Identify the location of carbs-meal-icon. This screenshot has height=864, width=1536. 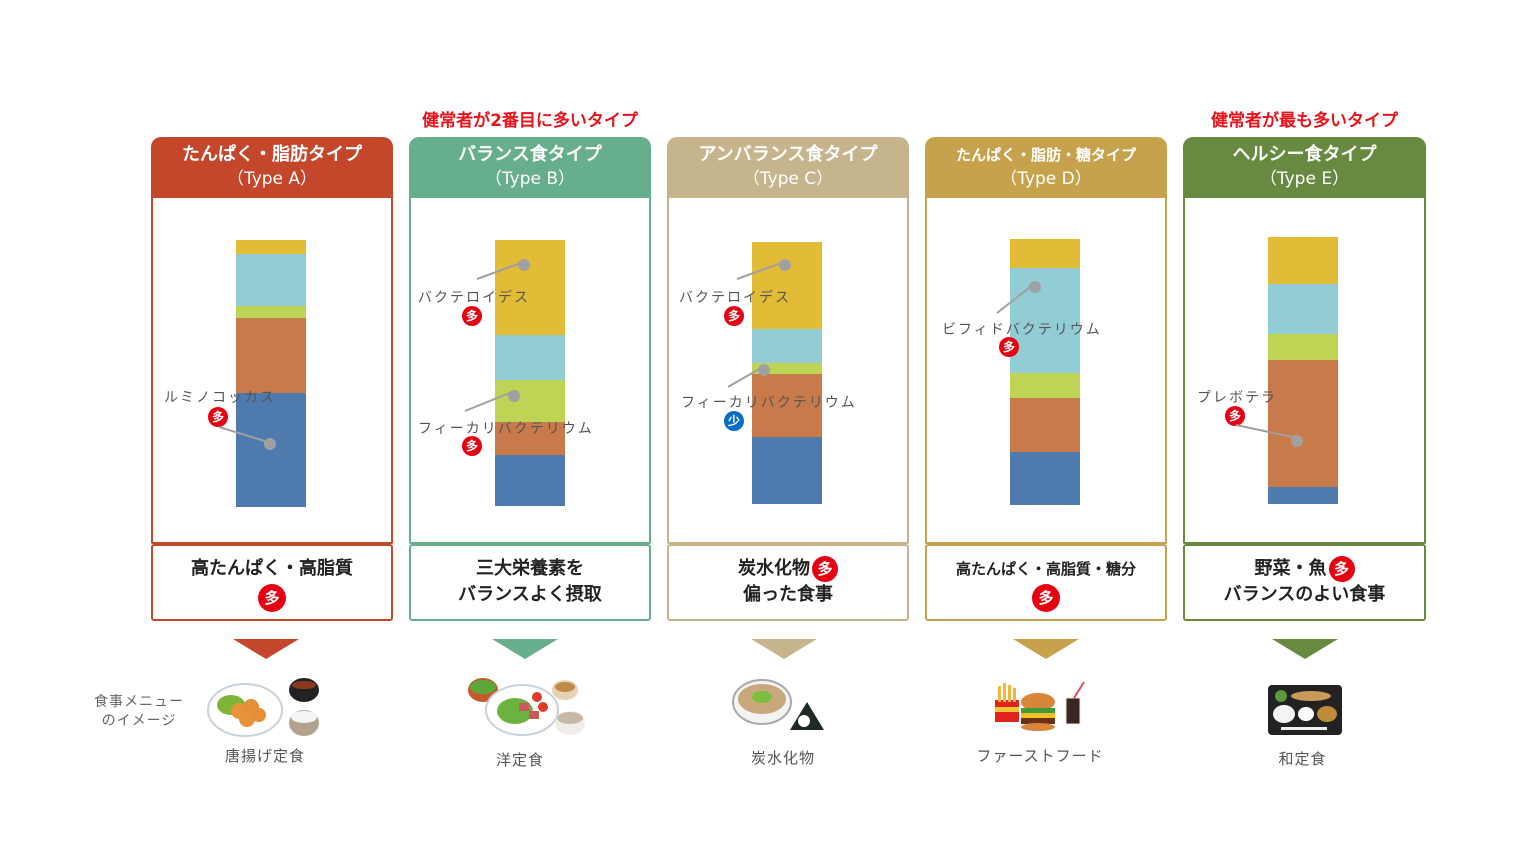
(778, 704).